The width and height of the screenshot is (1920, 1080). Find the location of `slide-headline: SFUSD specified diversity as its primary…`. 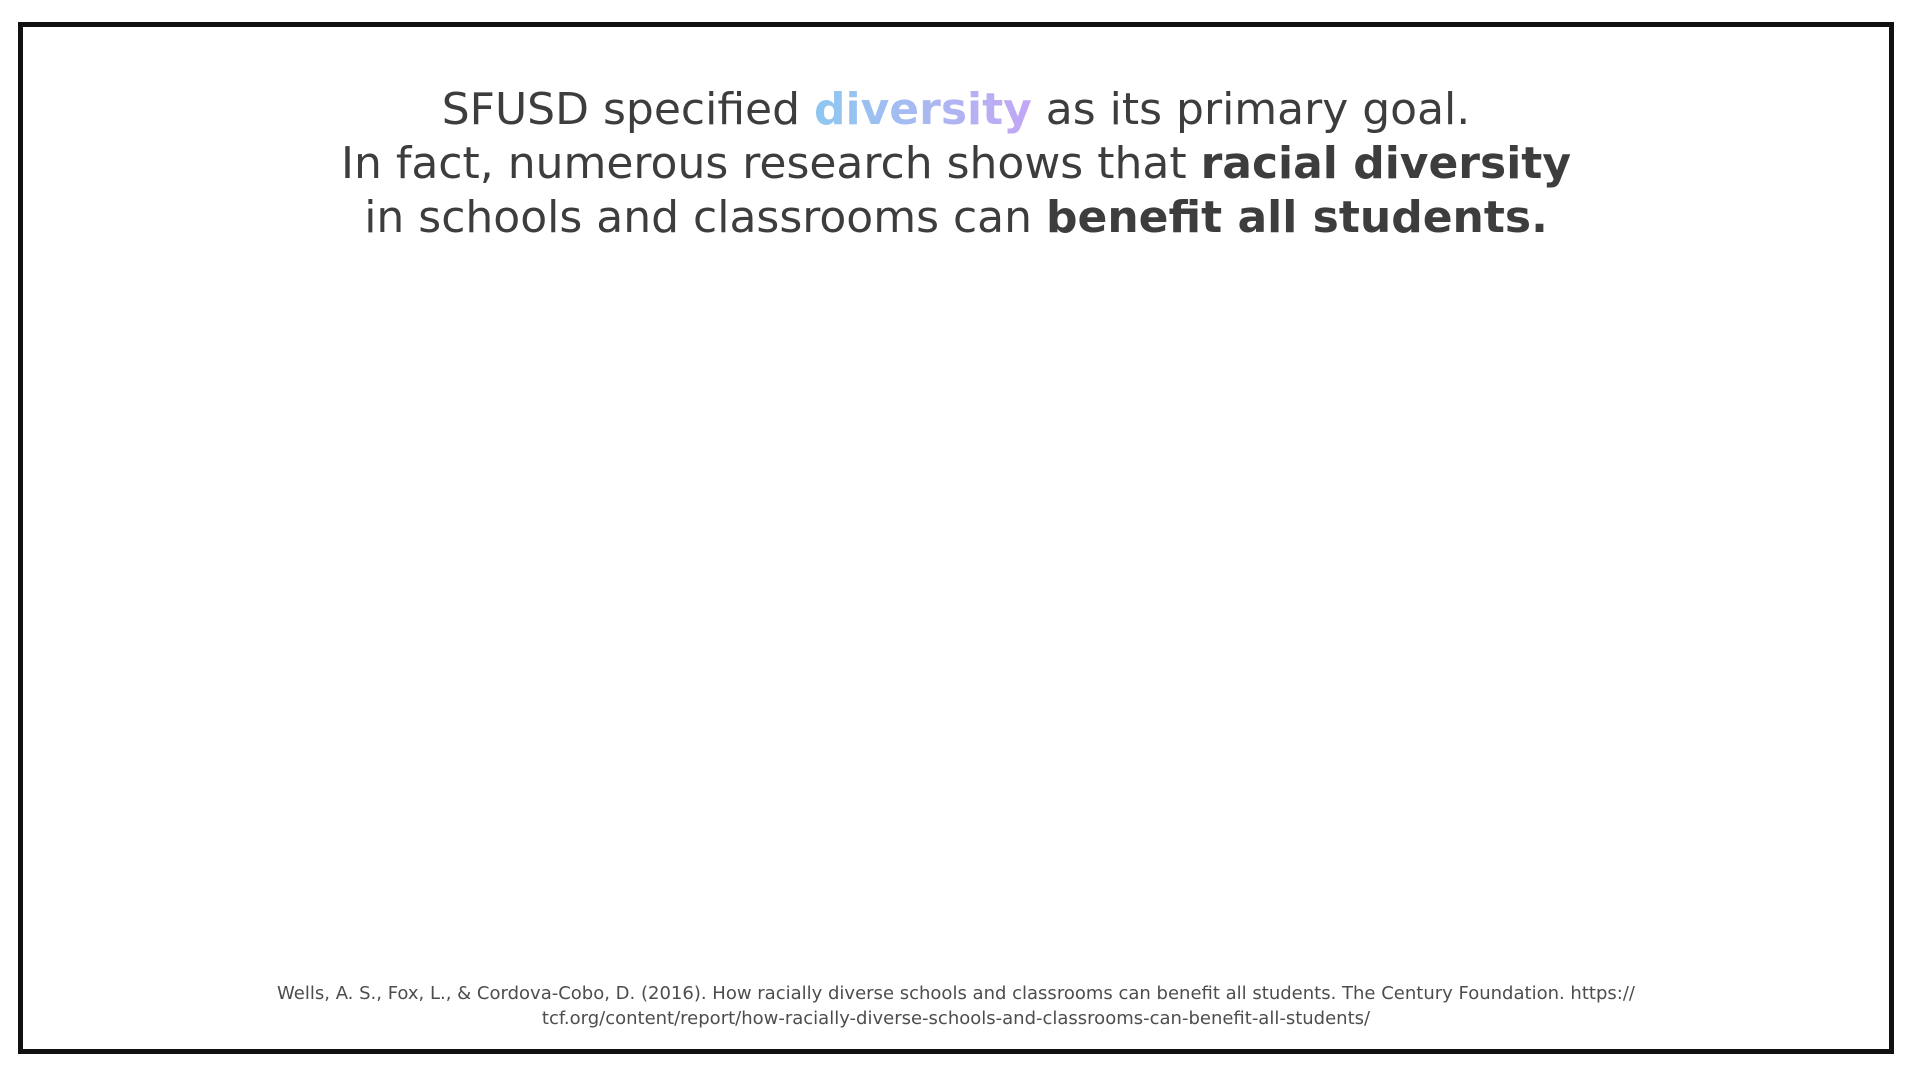

slide-headline: SFUSD specified diversity as its primary… is located at coordinates (956, 164).